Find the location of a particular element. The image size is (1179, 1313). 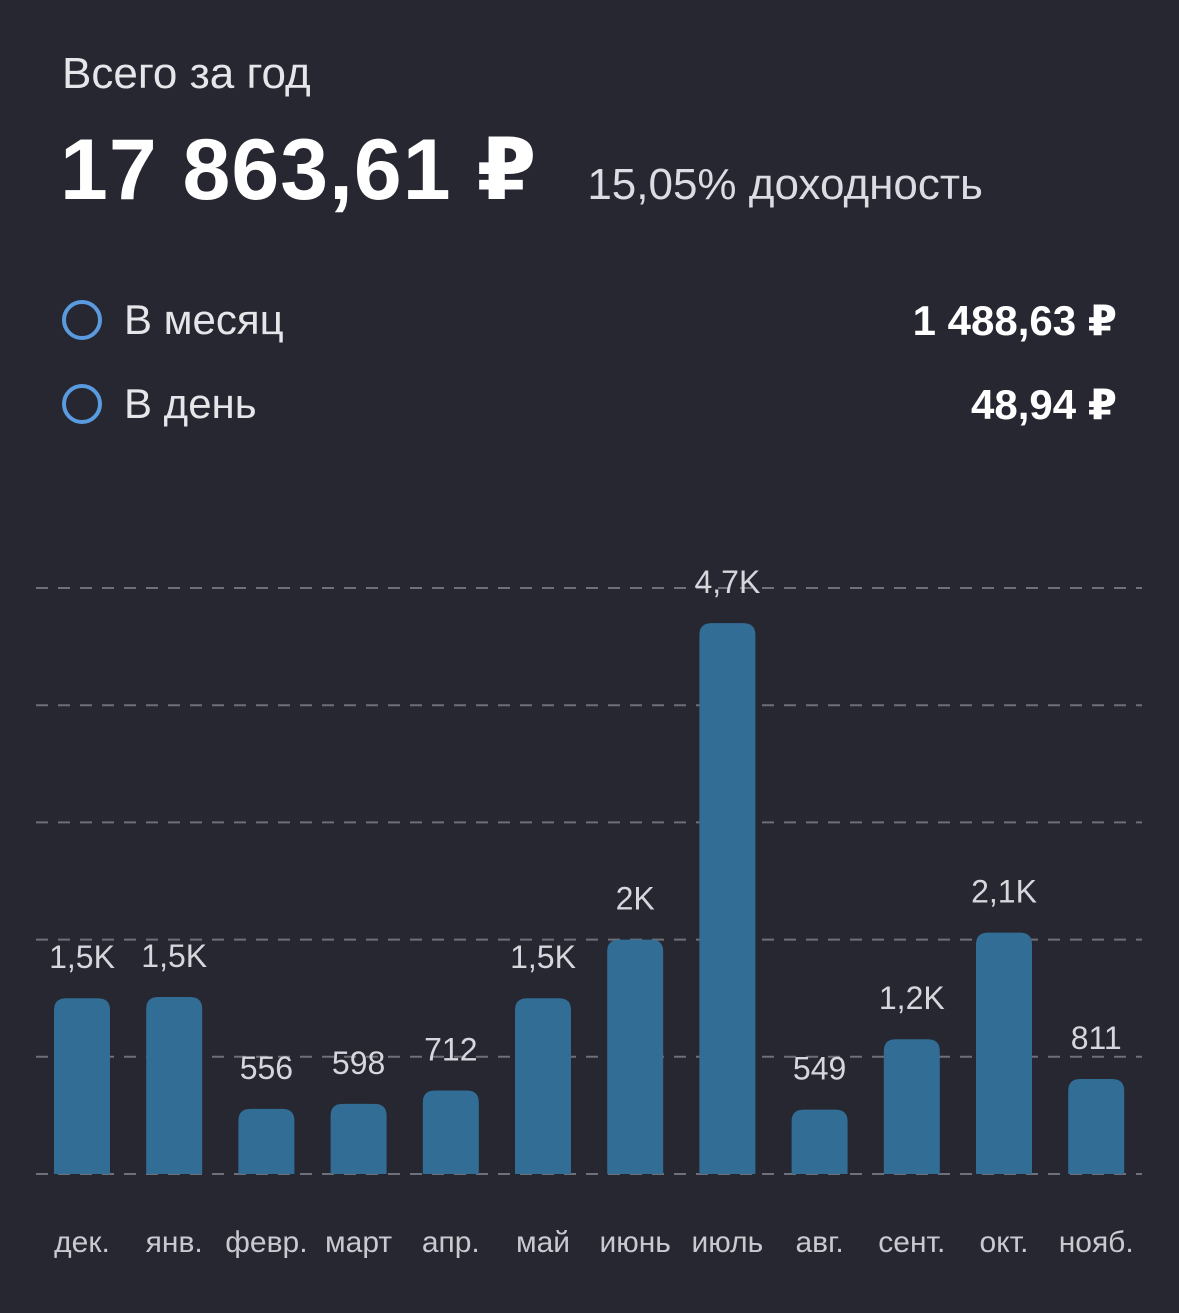

month-label: май is located at coordinates (543, 1242).